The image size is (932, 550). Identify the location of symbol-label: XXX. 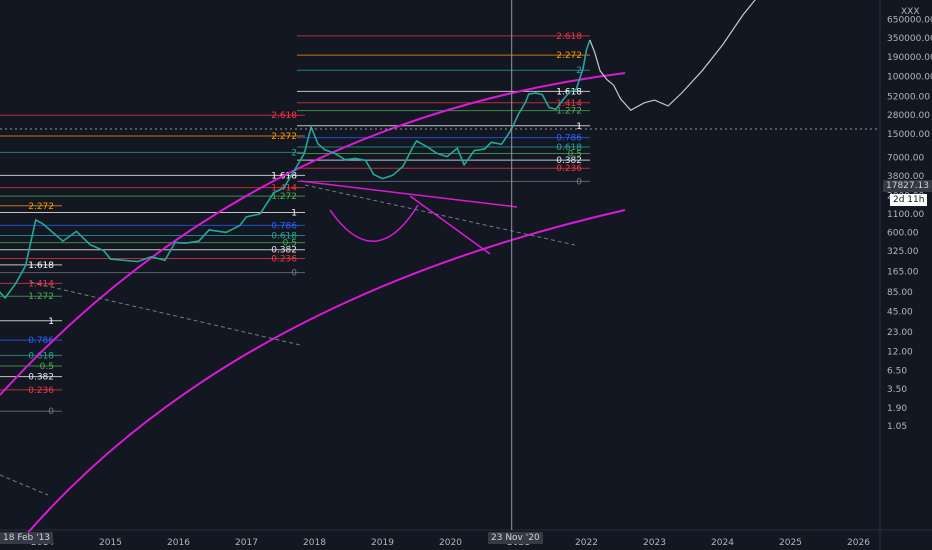
(910, 12).